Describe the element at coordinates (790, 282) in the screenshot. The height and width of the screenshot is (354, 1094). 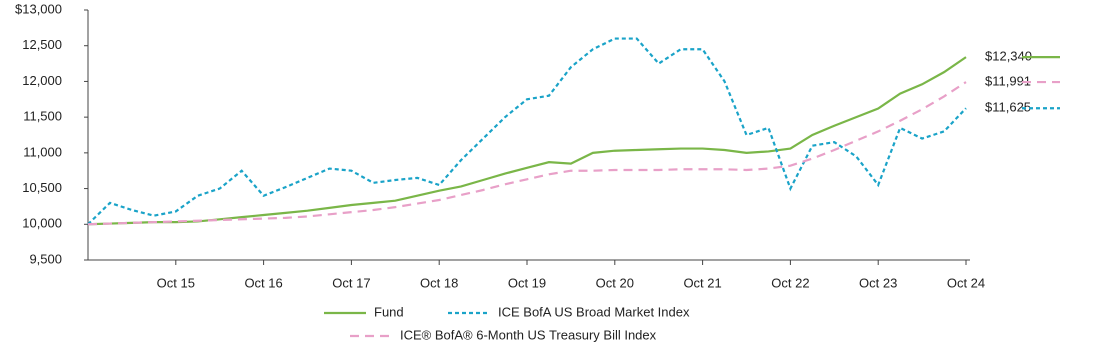
I see `x-tick-label: Oct 22` at that location.